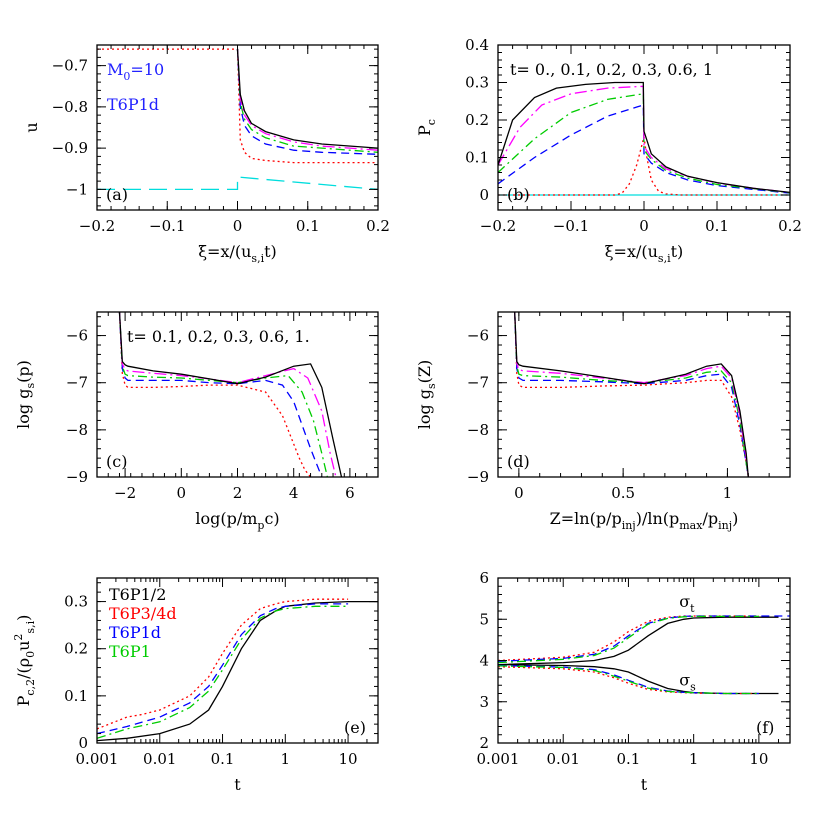 This screenshot has width=830, height=830. I want to click on panel-label: (b), so click(518, 194).